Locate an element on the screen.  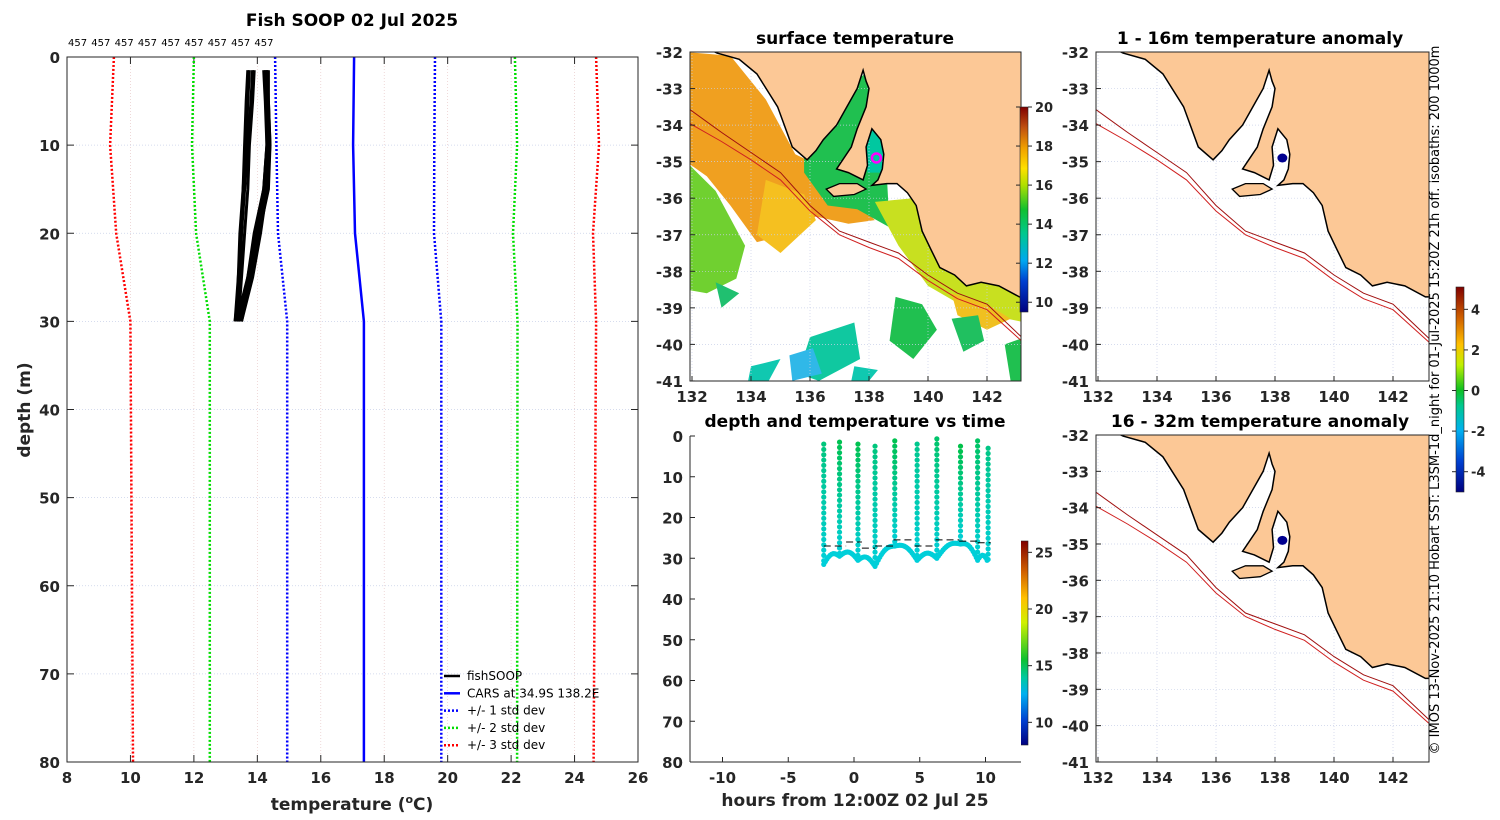
isobath-1000m is located at coordinates (1262, 233).